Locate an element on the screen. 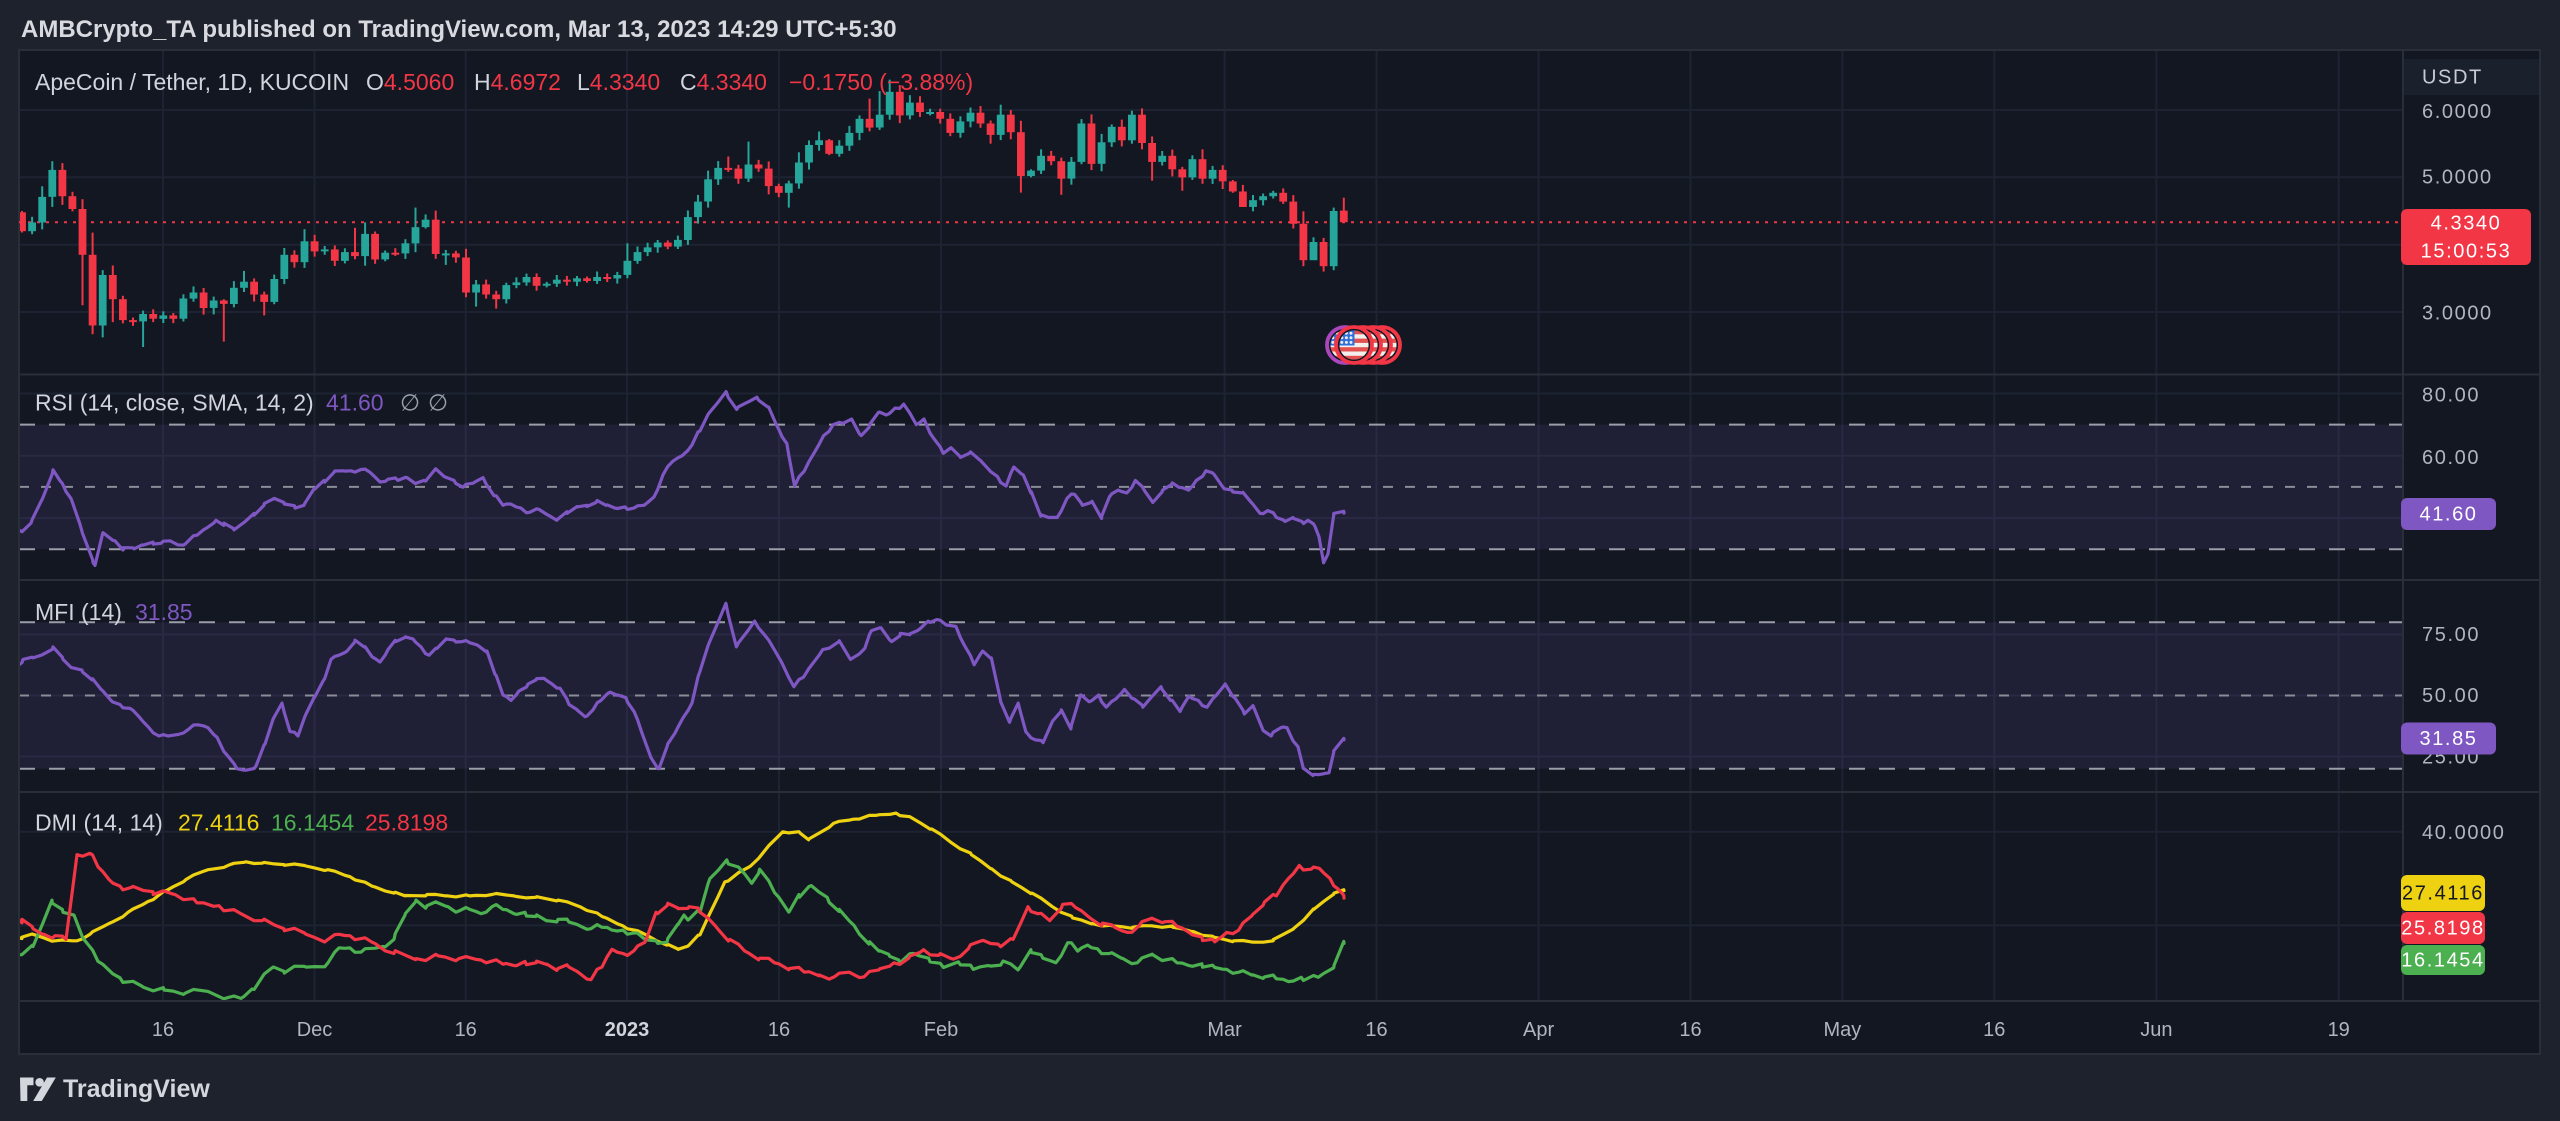 The width and height of the screenshot is (2560, 1121). svg-text: May is located at coordinates (1843, 1030).